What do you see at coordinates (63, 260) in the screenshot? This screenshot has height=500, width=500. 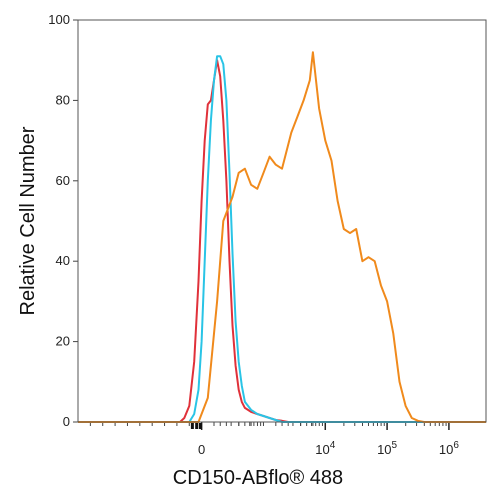 I see `y-tick-label-40: 40` at bounding box center [63, 260].